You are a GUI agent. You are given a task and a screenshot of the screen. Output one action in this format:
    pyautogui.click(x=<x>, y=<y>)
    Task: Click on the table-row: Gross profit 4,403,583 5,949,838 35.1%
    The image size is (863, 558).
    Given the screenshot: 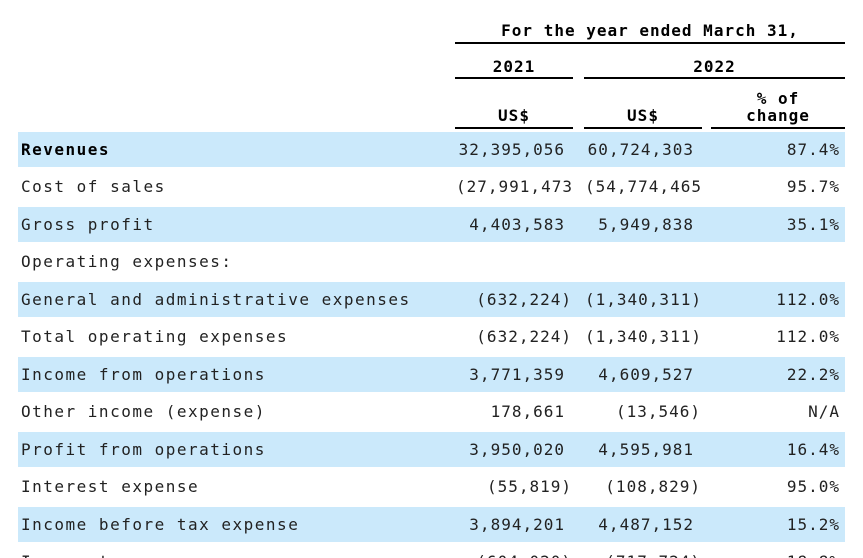 What is the action you would take?
    pyautogui.click(x=432, y=224)
    